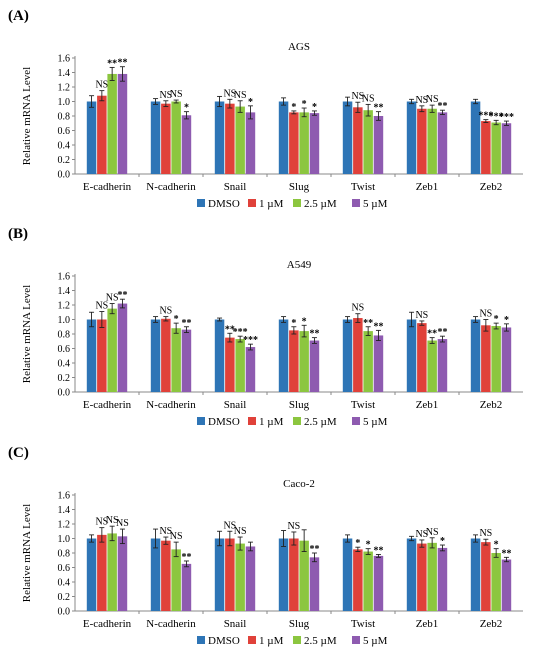  I want to click on y-tick-label: 0.6, so click(64, 349).